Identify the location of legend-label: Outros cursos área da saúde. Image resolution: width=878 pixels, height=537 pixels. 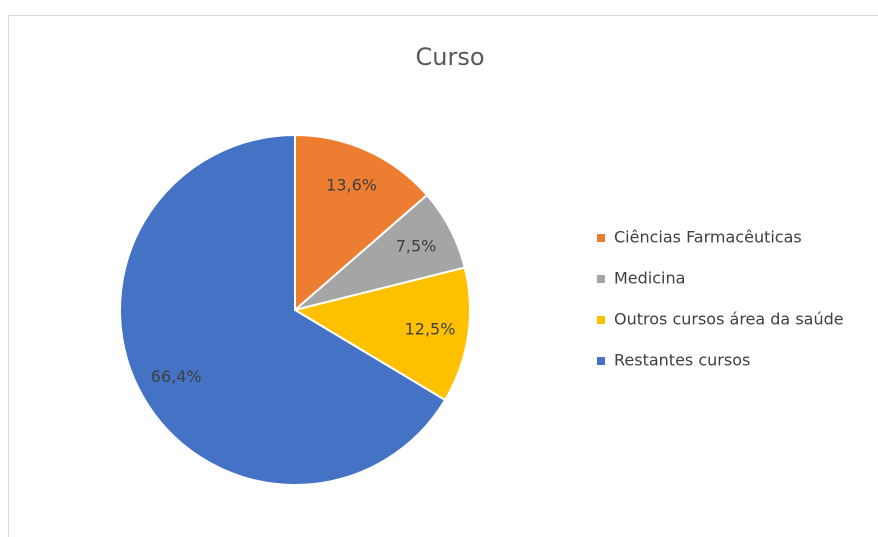
(729, 319).